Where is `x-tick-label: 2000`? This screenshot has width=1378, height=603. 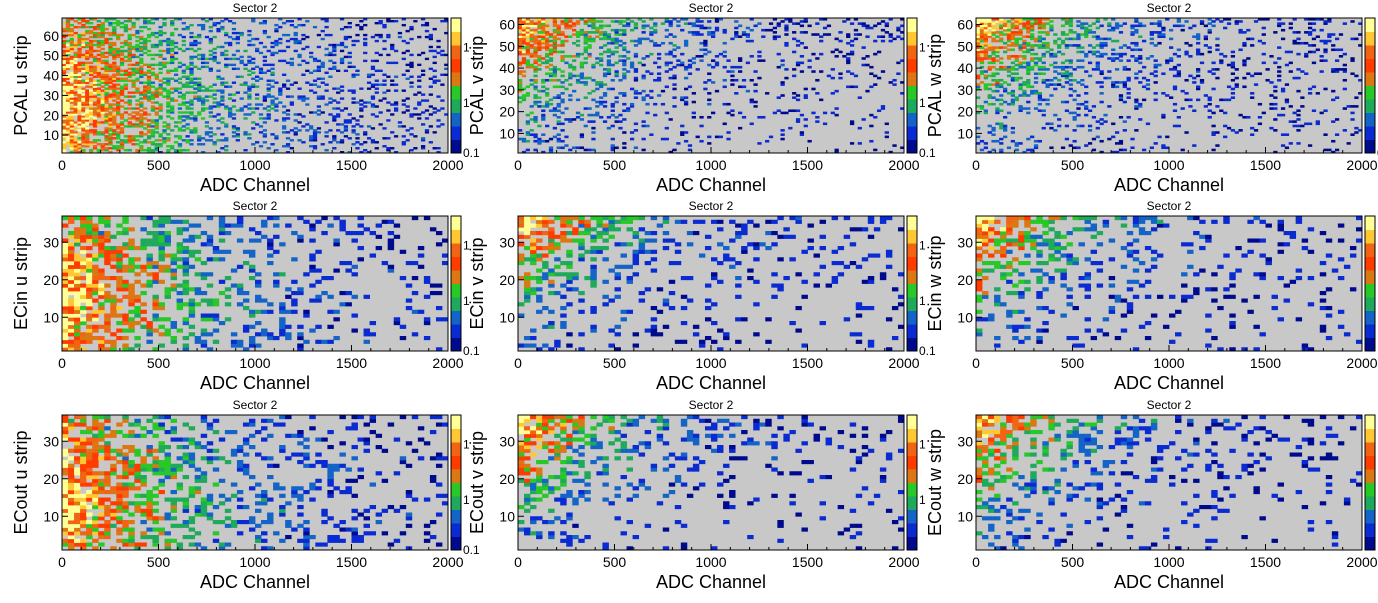 x-tick-label: 2000 is located at coordinates (903, 165).